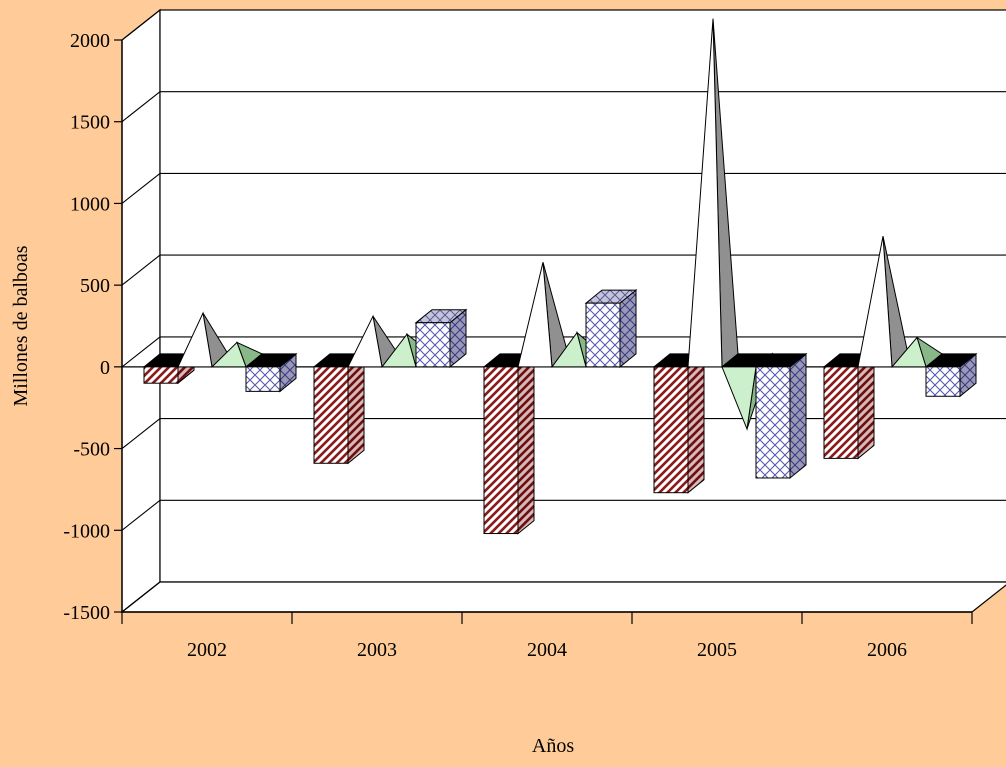 This screenshot has height=767, width=1006. What do you see at coordinates (105, 368) in the screenshot?
I see `y-tick-label: 0` at bounding box center [105, 368].